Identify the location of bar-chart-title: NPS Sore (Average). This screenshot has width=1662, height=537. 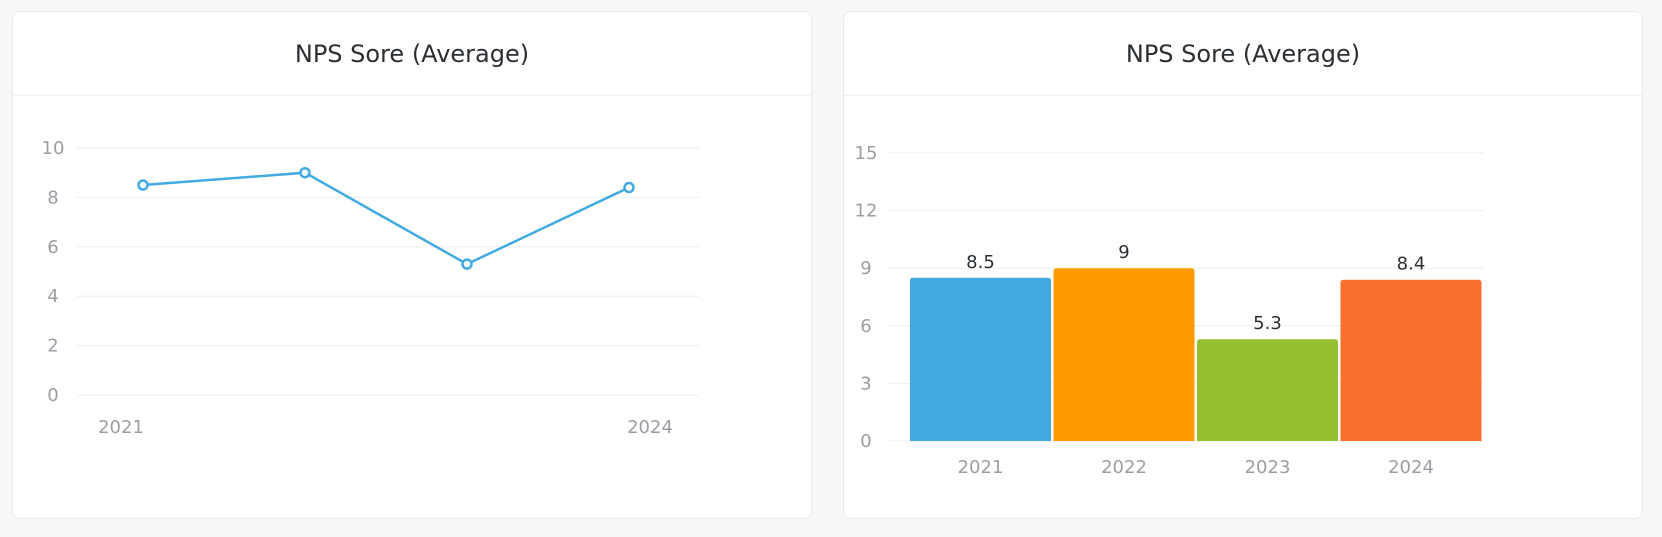
(1243, 53).